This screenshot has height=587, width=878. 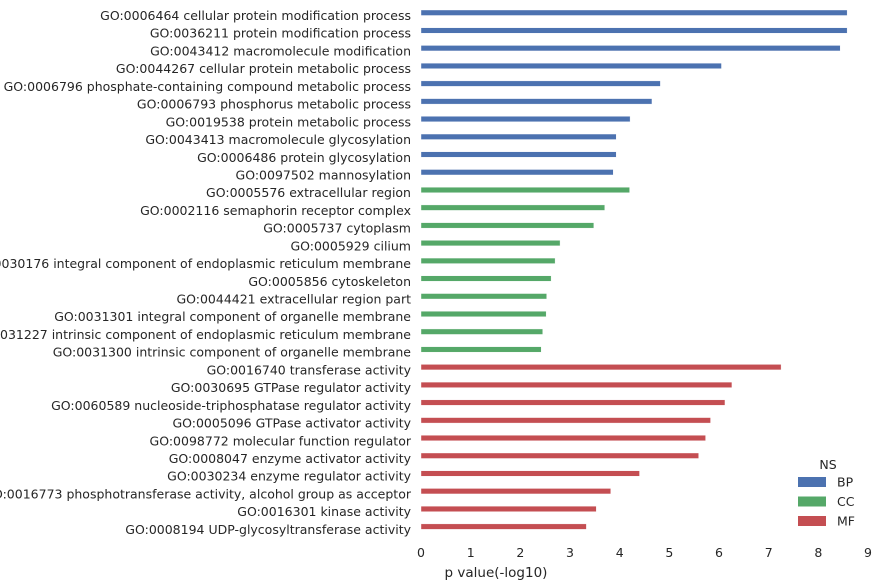 I want to click on x-axis-ticks: 0 1 2 3 4 5 6 7 8 9, so click(x=644, y=552).